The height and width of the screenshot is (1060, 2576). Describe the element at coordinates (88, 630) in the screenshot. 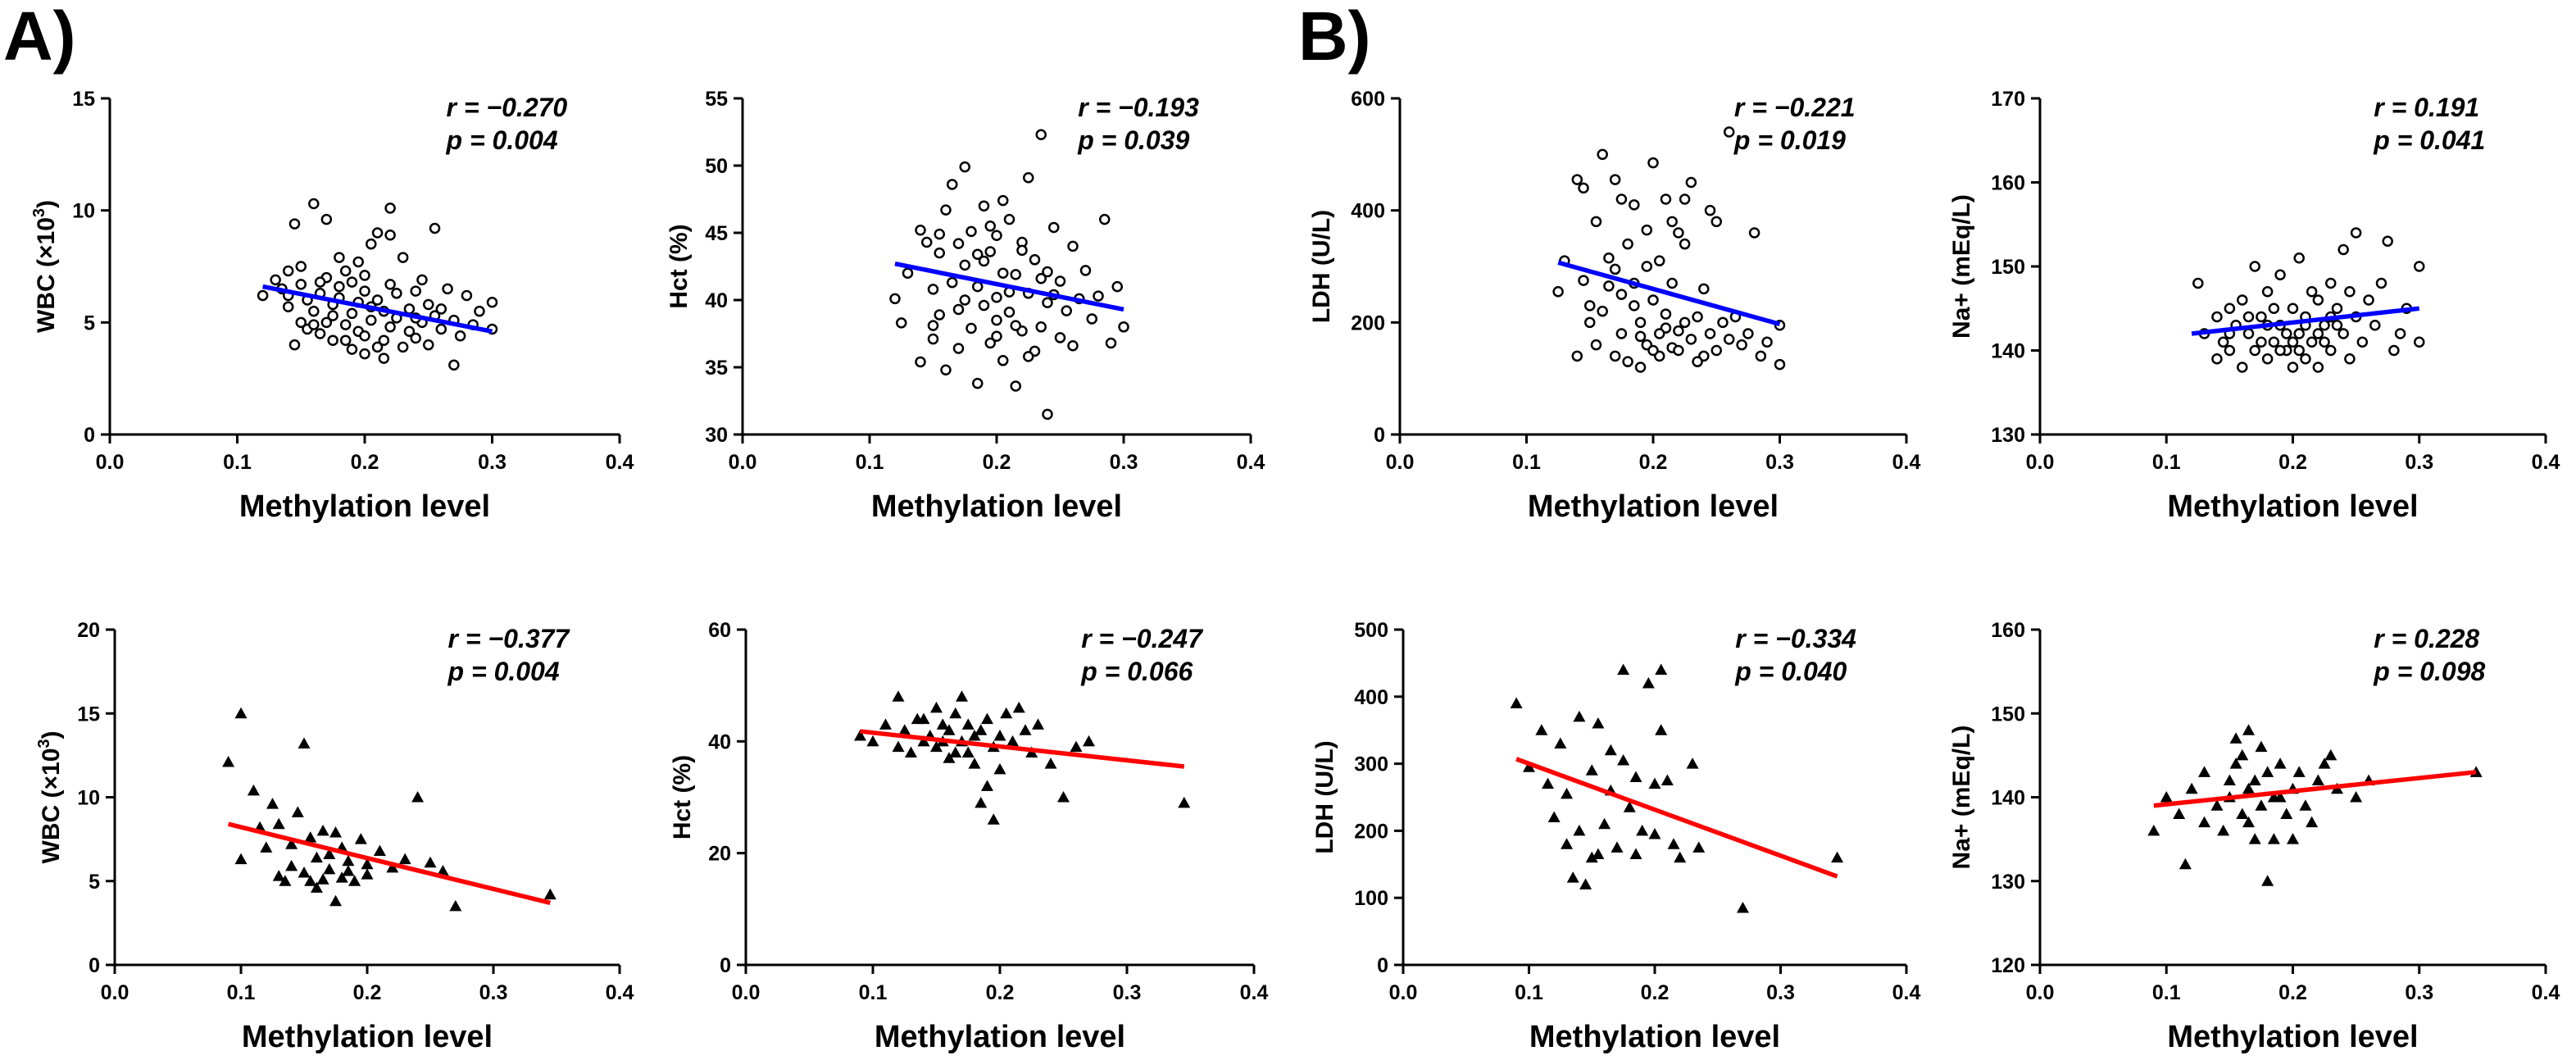

I see `y-tick-label: 20` at that location.